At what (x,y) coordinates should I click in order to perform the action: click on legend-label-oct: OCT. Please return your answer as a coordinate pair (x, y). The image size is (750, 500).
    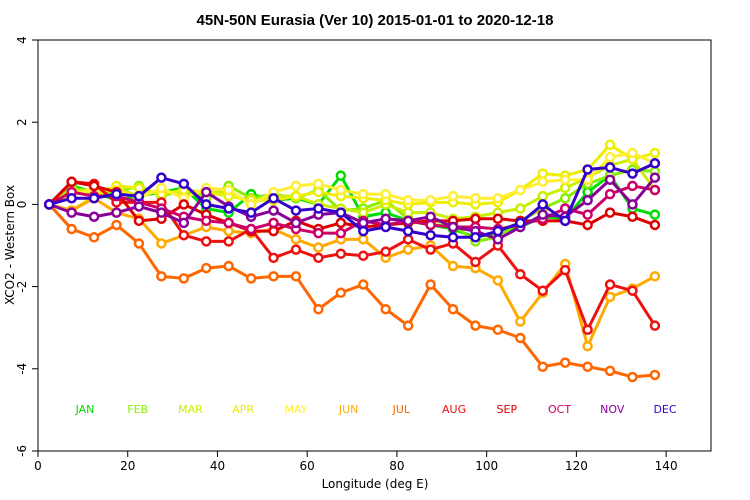
    Looking at the image, I should click on (559, 409).